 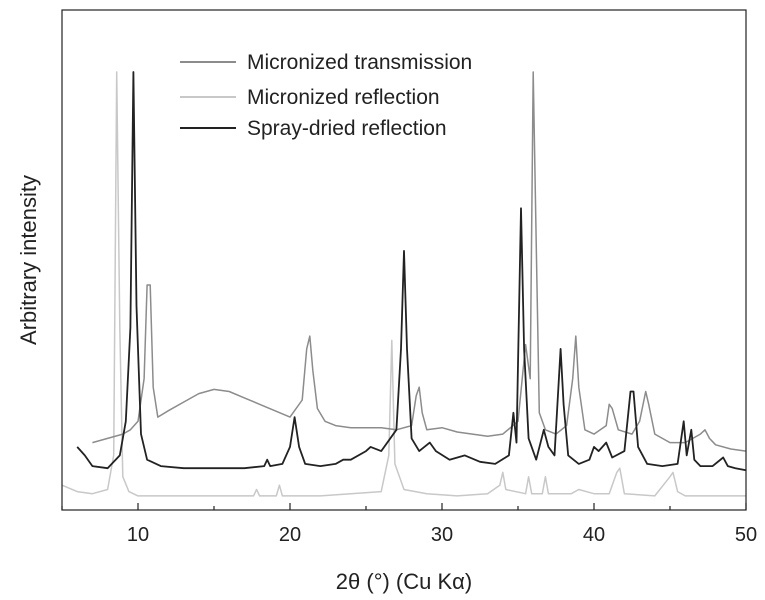 I want to click on legend-label: Micronized reflection, so click(x=343, y=97).